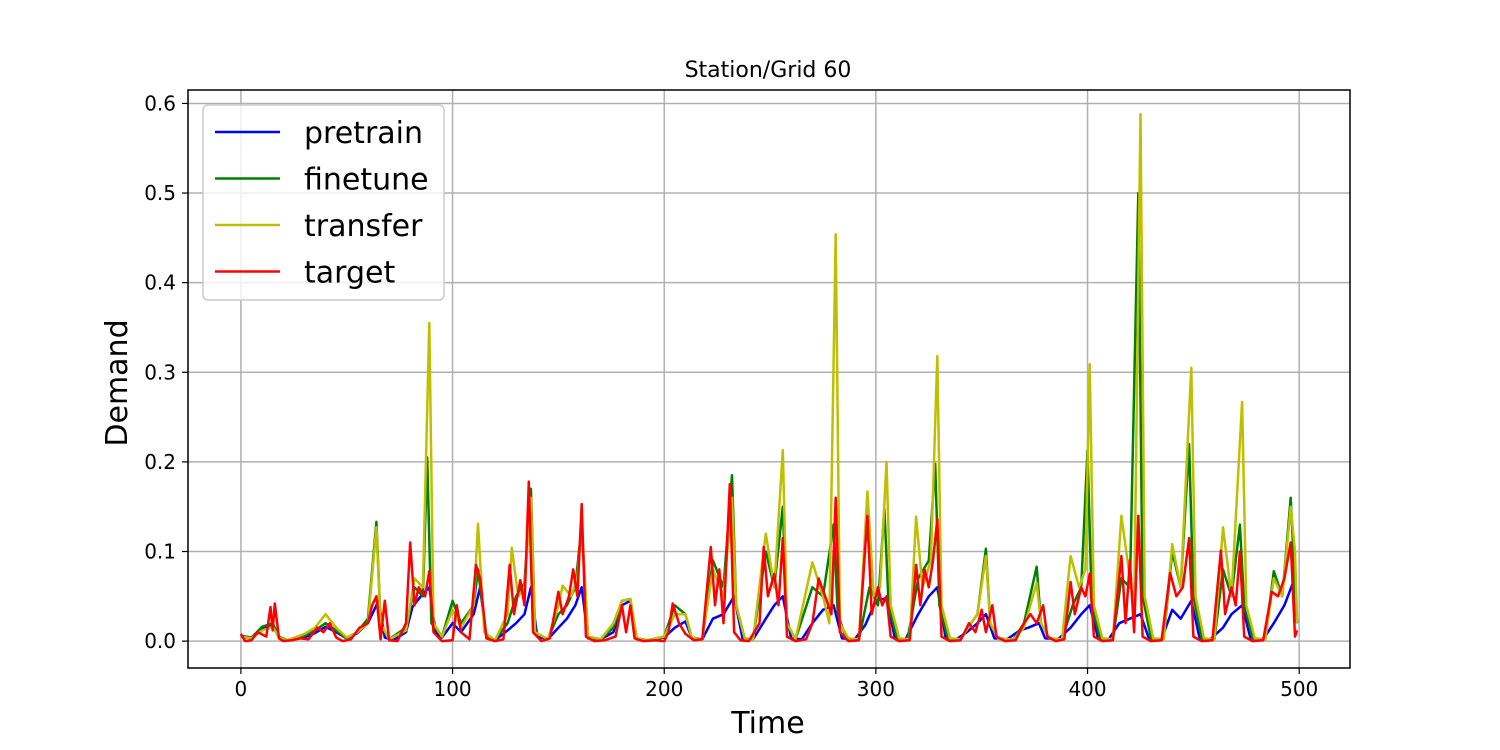 This screenshot has width=1500, height=750. I want to click on y-tick-label: 0.5, so click(160, 193).